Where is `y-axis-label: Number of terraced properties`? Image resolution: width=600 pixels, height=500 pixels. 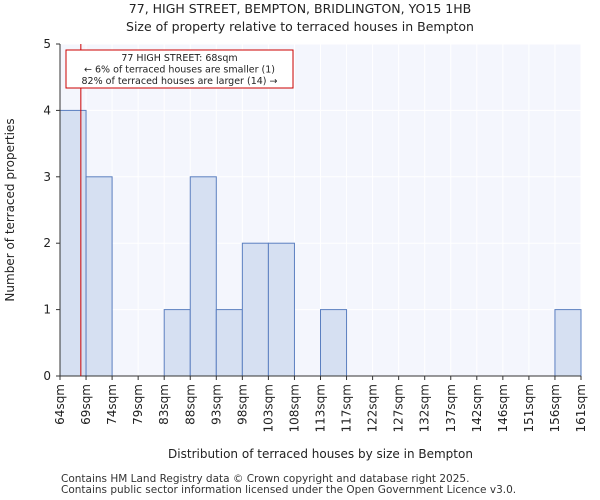
y-axis-label: Number of terraced properties is located at coordinates (10, 209).